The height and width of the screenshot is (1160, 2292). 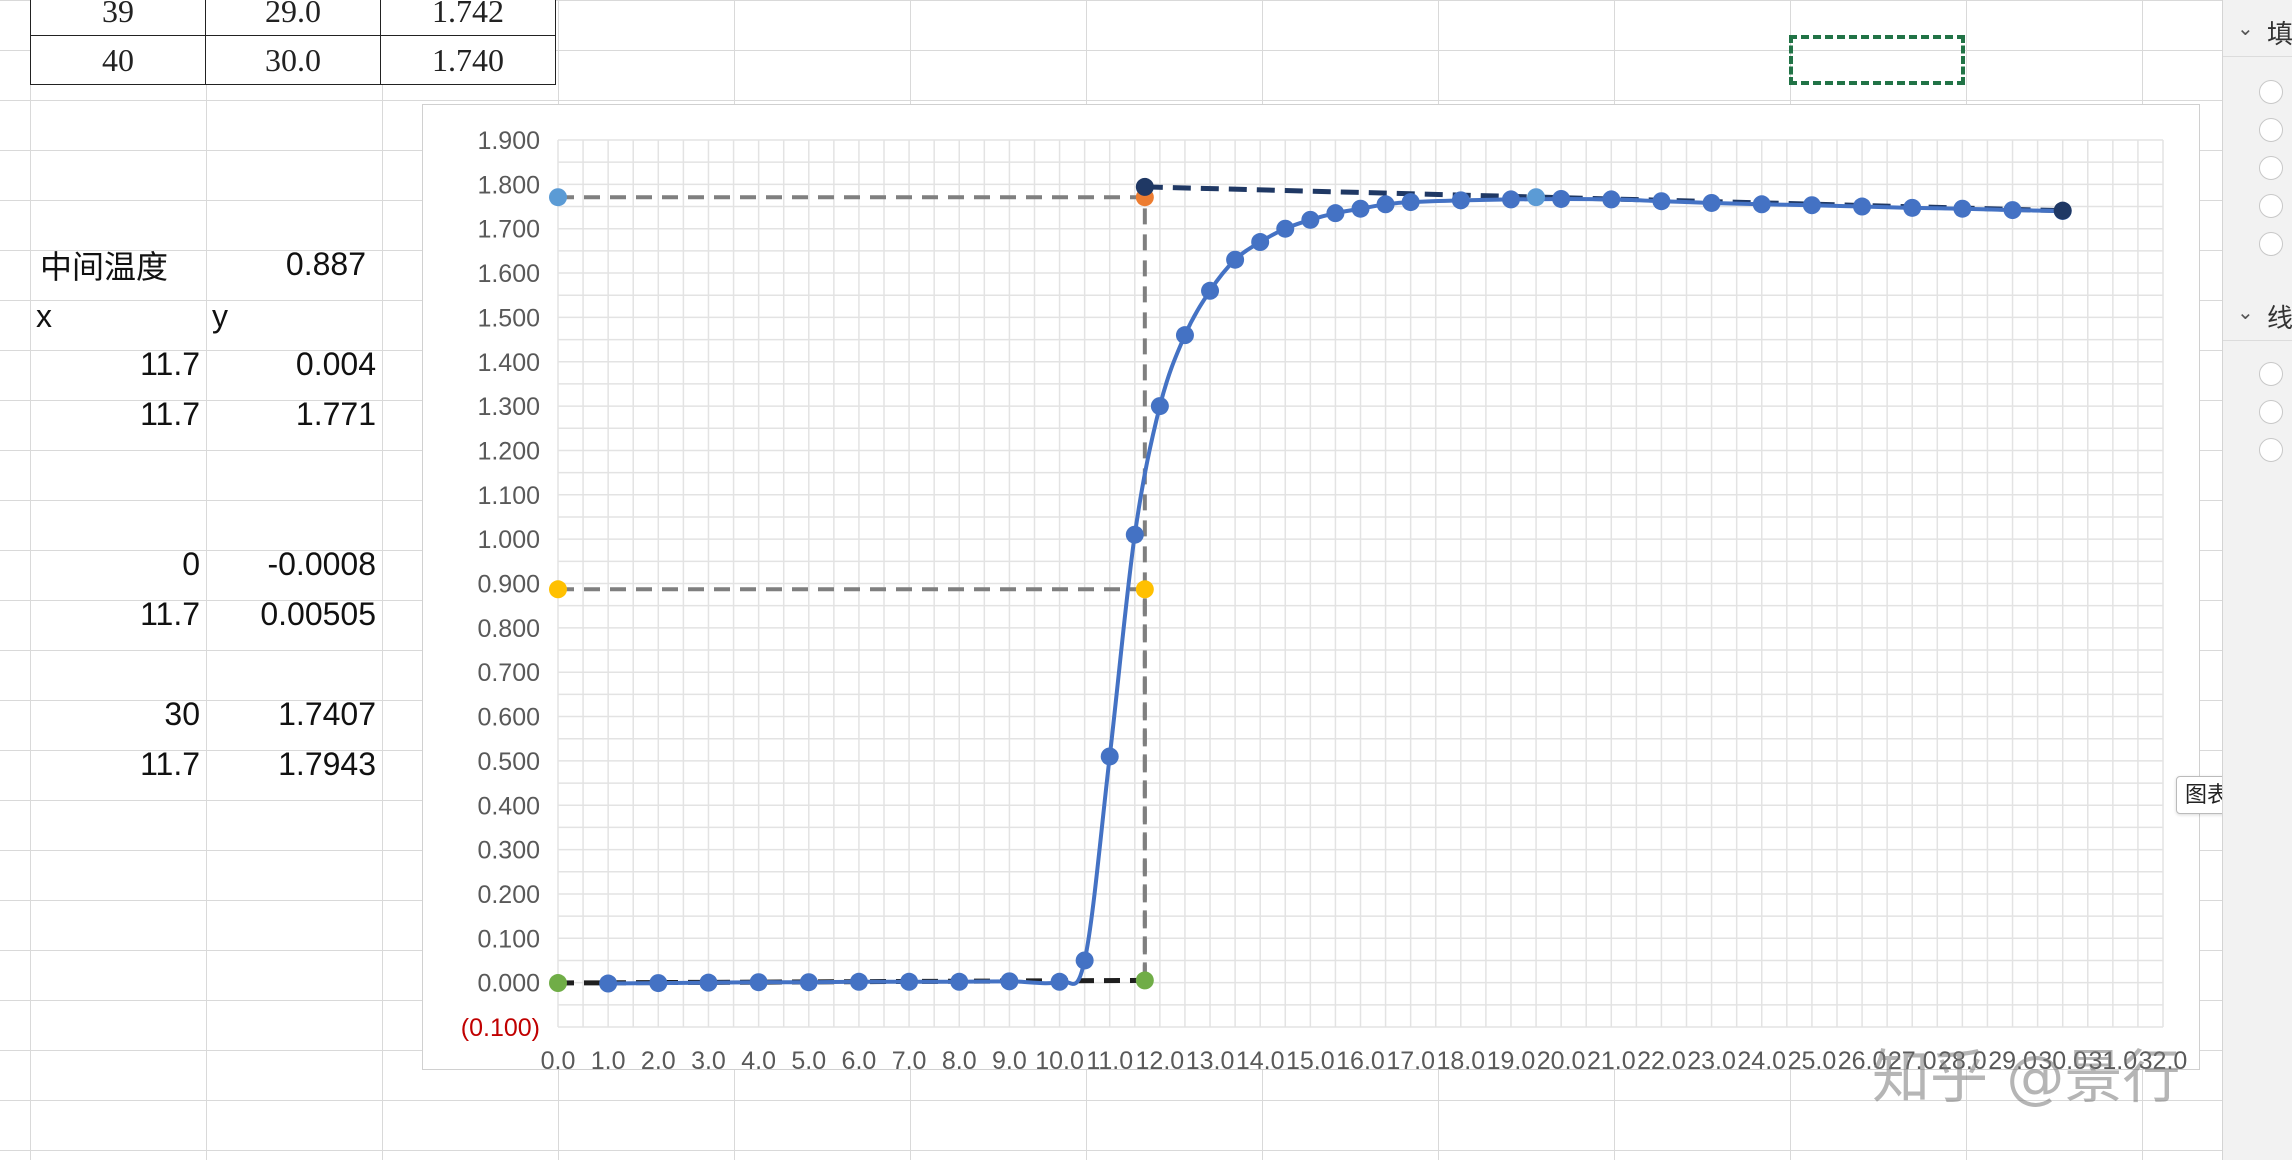 What do you see at coordinates (182, 714) in the screenshot?
I see `pair-x-cell: 30` at bounding box center [182, 714].